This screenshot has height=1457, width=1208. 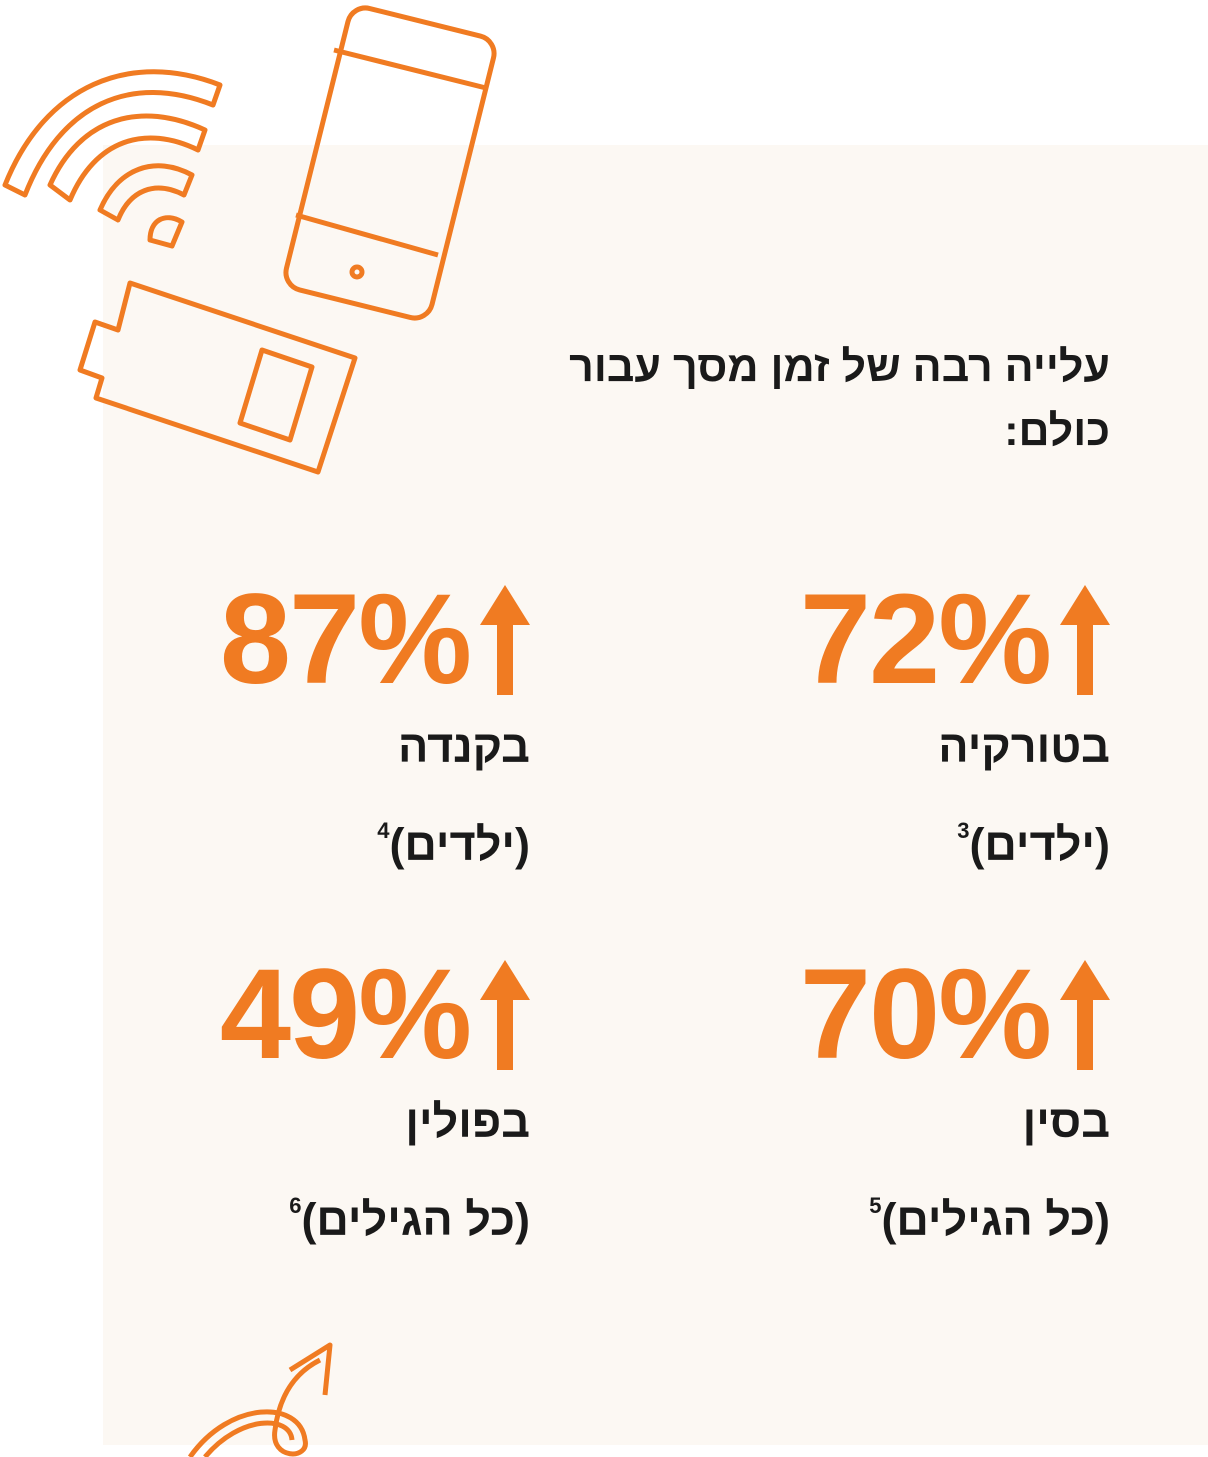 What do you see at coordinates (345, 1014) in the screenshot?
I see `stat-value: 49%` at bounding box center [345, 1014].